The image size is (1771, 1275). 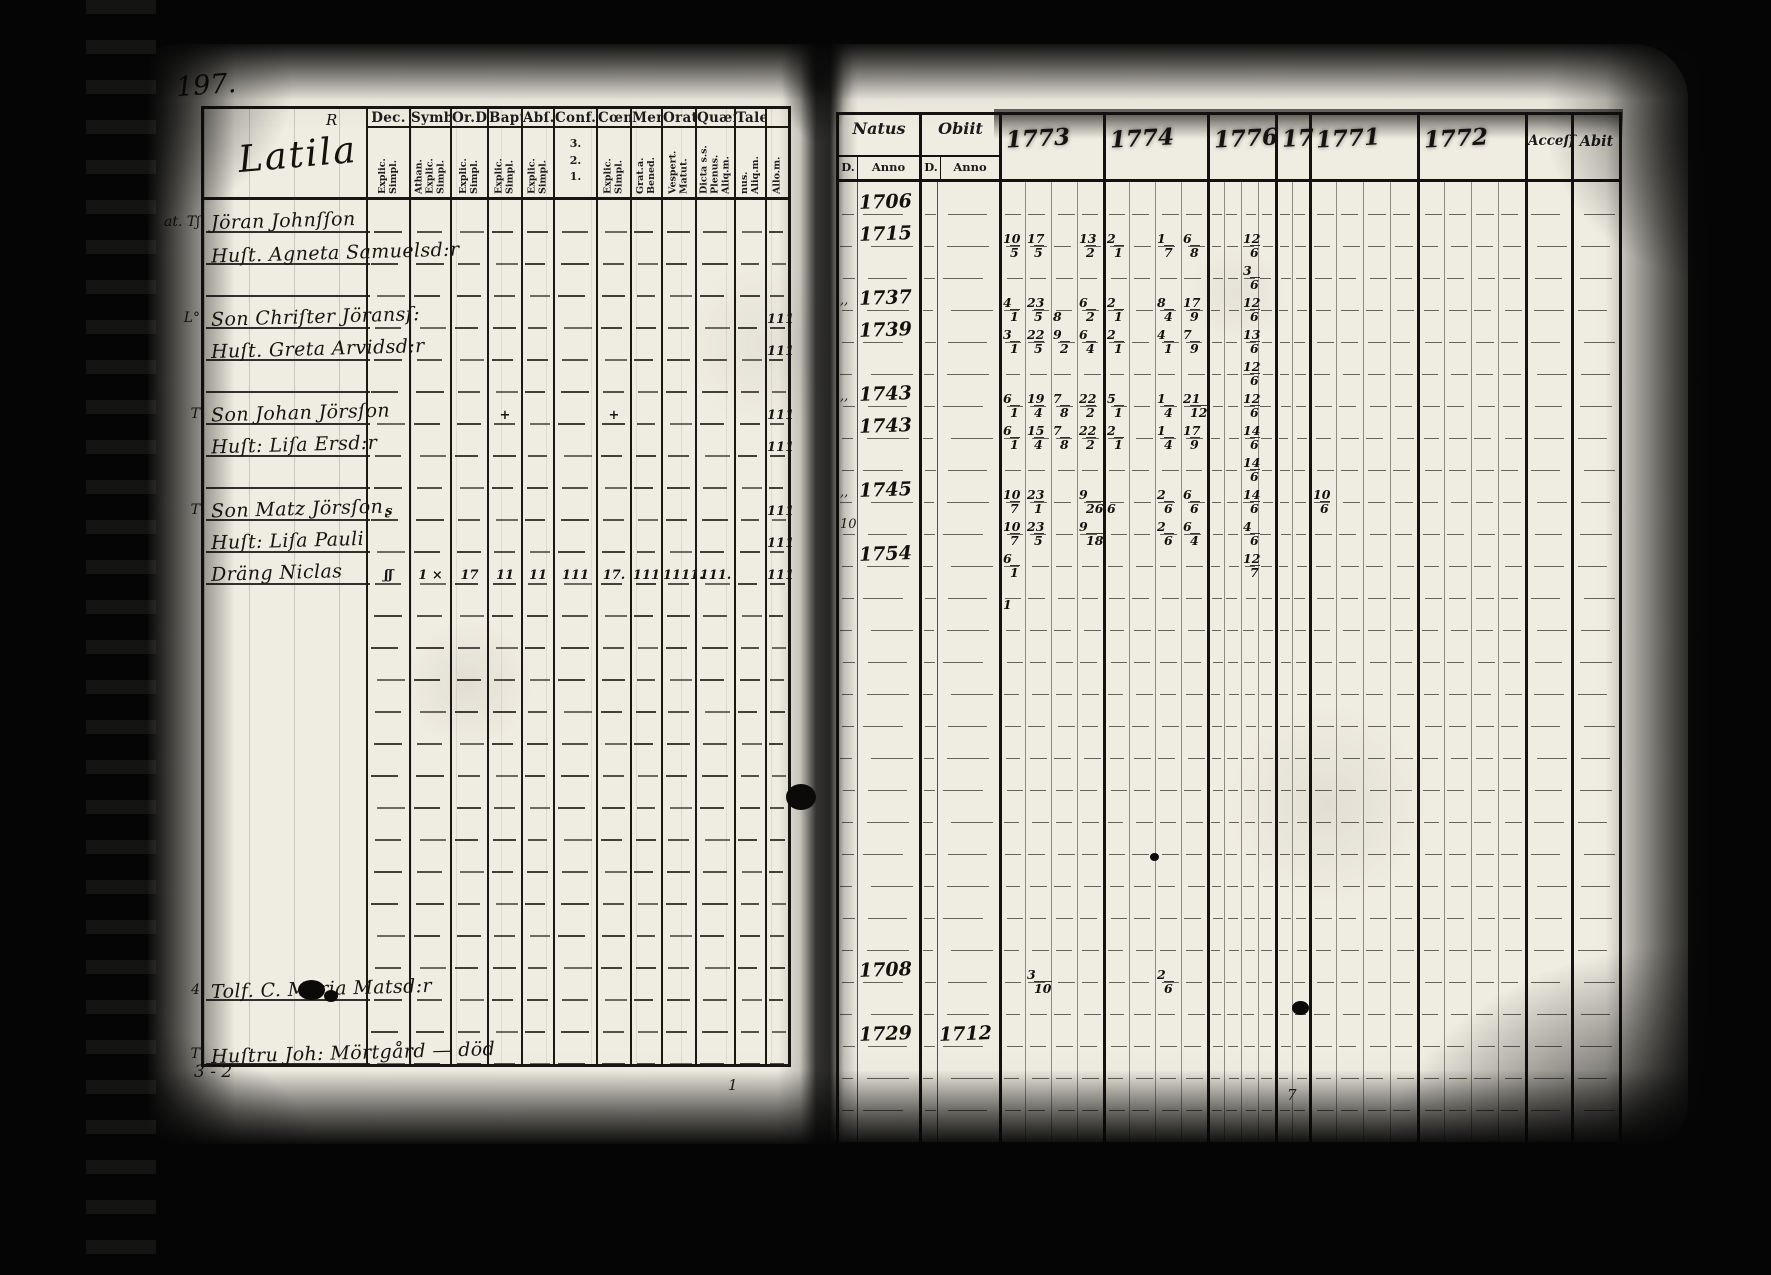 What do you see at coordinates (1011, 245) in the screenshot?
I see `date-entry: 10 5` at bounding box center [1011, 245].